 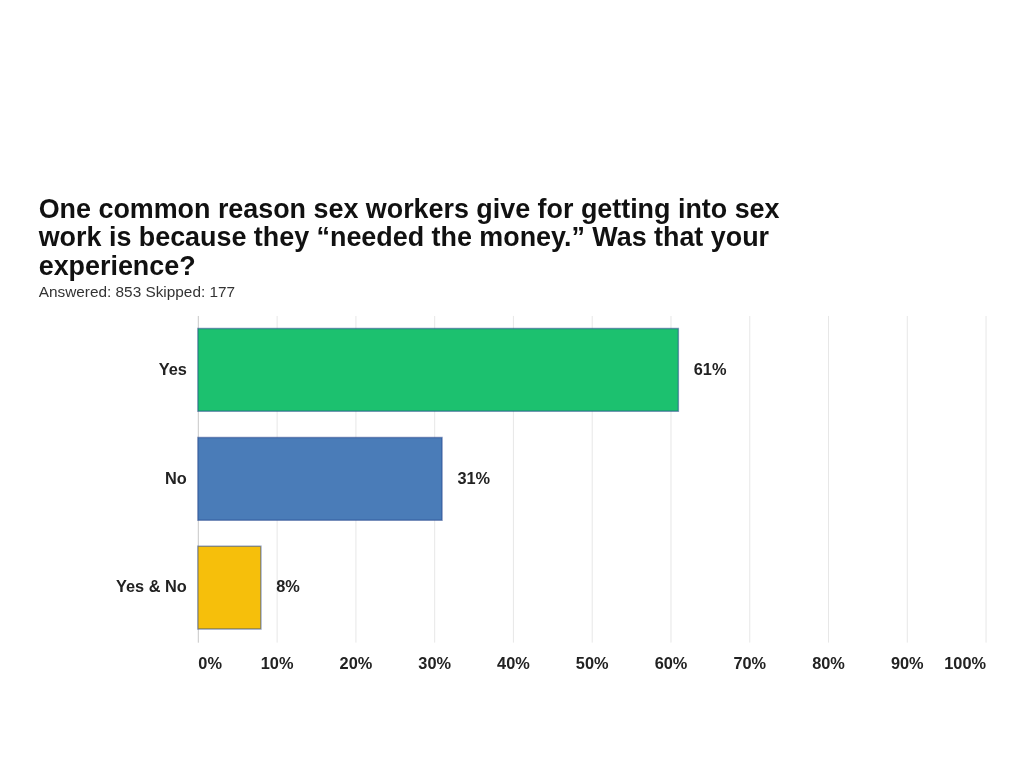 I want to click on x-tick-label: 50%, so click(x=592, y=662).